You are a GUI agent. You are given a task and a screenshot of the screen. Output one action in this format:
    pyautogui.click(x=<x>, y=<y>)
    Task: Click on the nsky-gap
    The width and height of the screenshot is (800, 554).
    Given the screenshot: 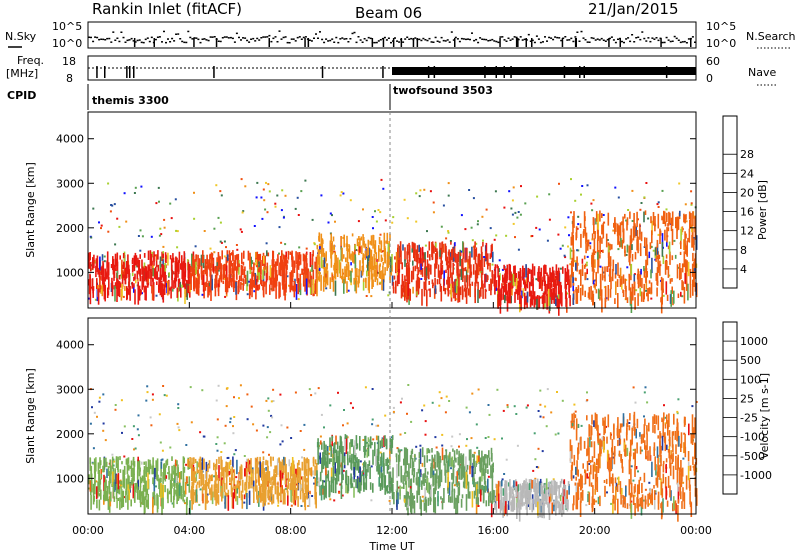 What is the action you would take?
    pyautogui.click(x=401, y=42)
    